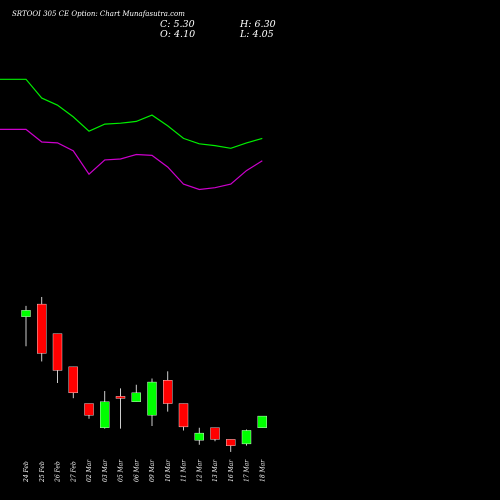 The width and height of the screenshot is (500, 500). Describe the element at coordinates (26, 472) in the screenshot. I see `date-tick-label: 24 Feb` at that location.